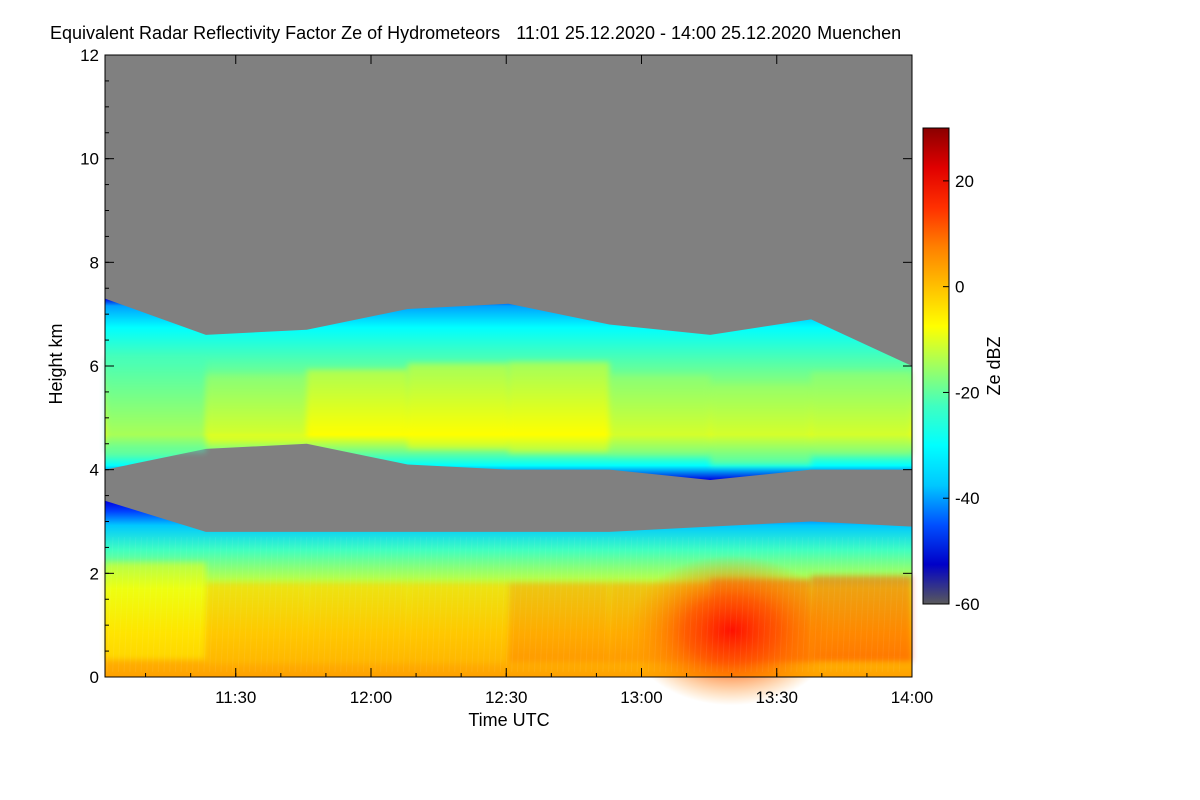  I want to click on y-tick-label: 12, so click(89, 55).